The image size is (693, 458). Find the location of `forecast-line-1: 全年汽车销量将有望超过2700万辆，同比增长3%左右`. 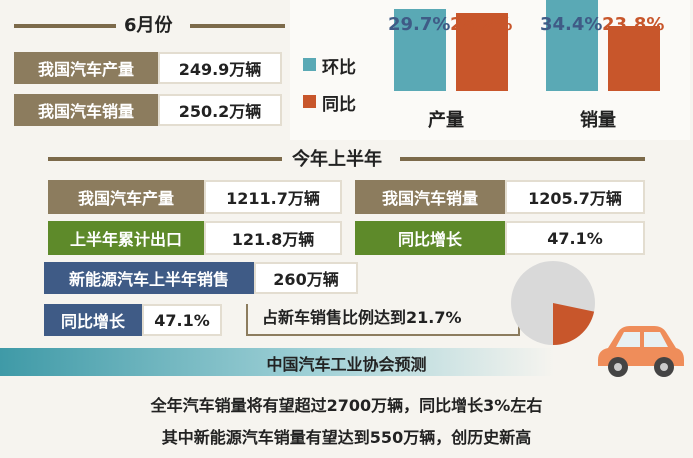

forecast-line-1: 全年汽车销量将有望超过2700万辆，同比增长3%左右 is located at coordinates (346, 405).